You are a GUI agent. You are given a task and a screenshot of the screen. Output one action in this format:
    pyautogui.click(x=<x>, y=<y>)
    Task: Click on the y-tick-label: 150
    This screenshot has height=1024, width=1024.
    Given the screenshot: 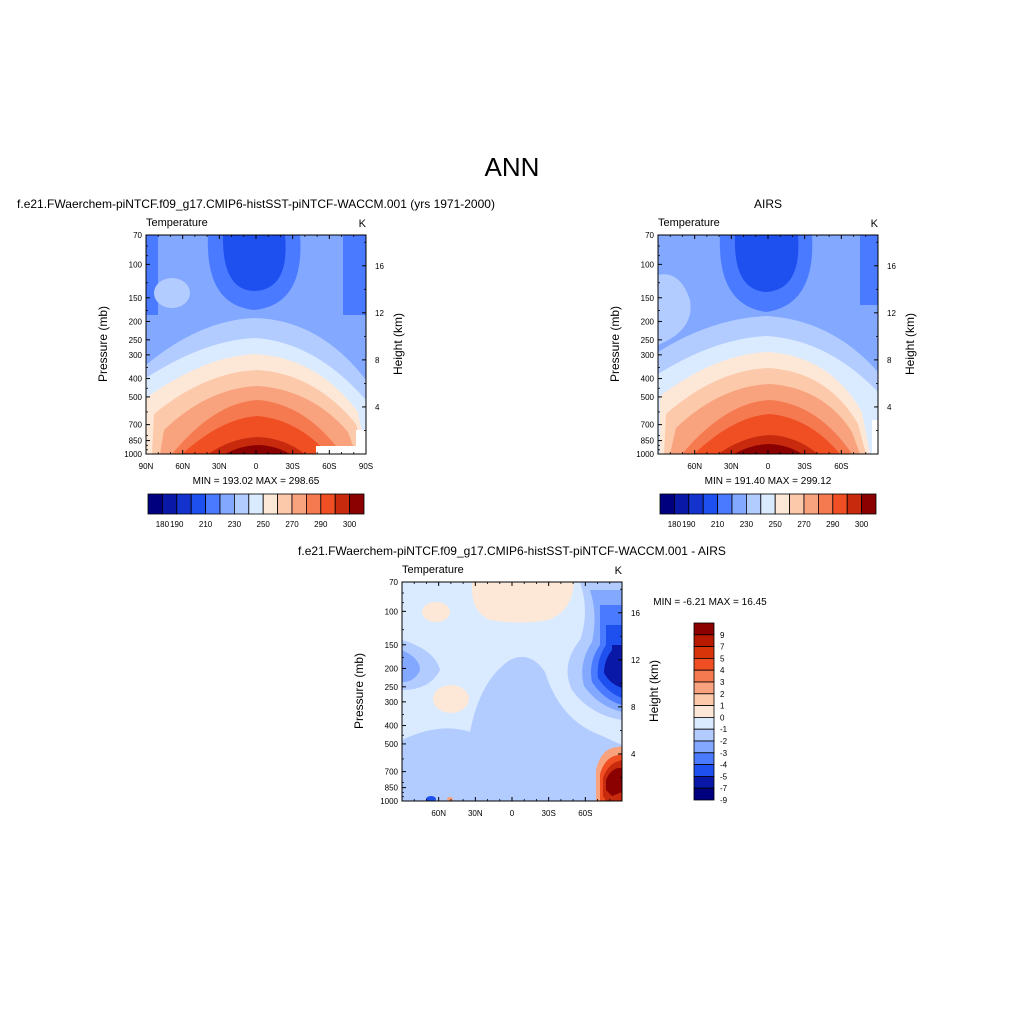 What is the action you would take?
    pyautogui.click(x=392, y=645)
    